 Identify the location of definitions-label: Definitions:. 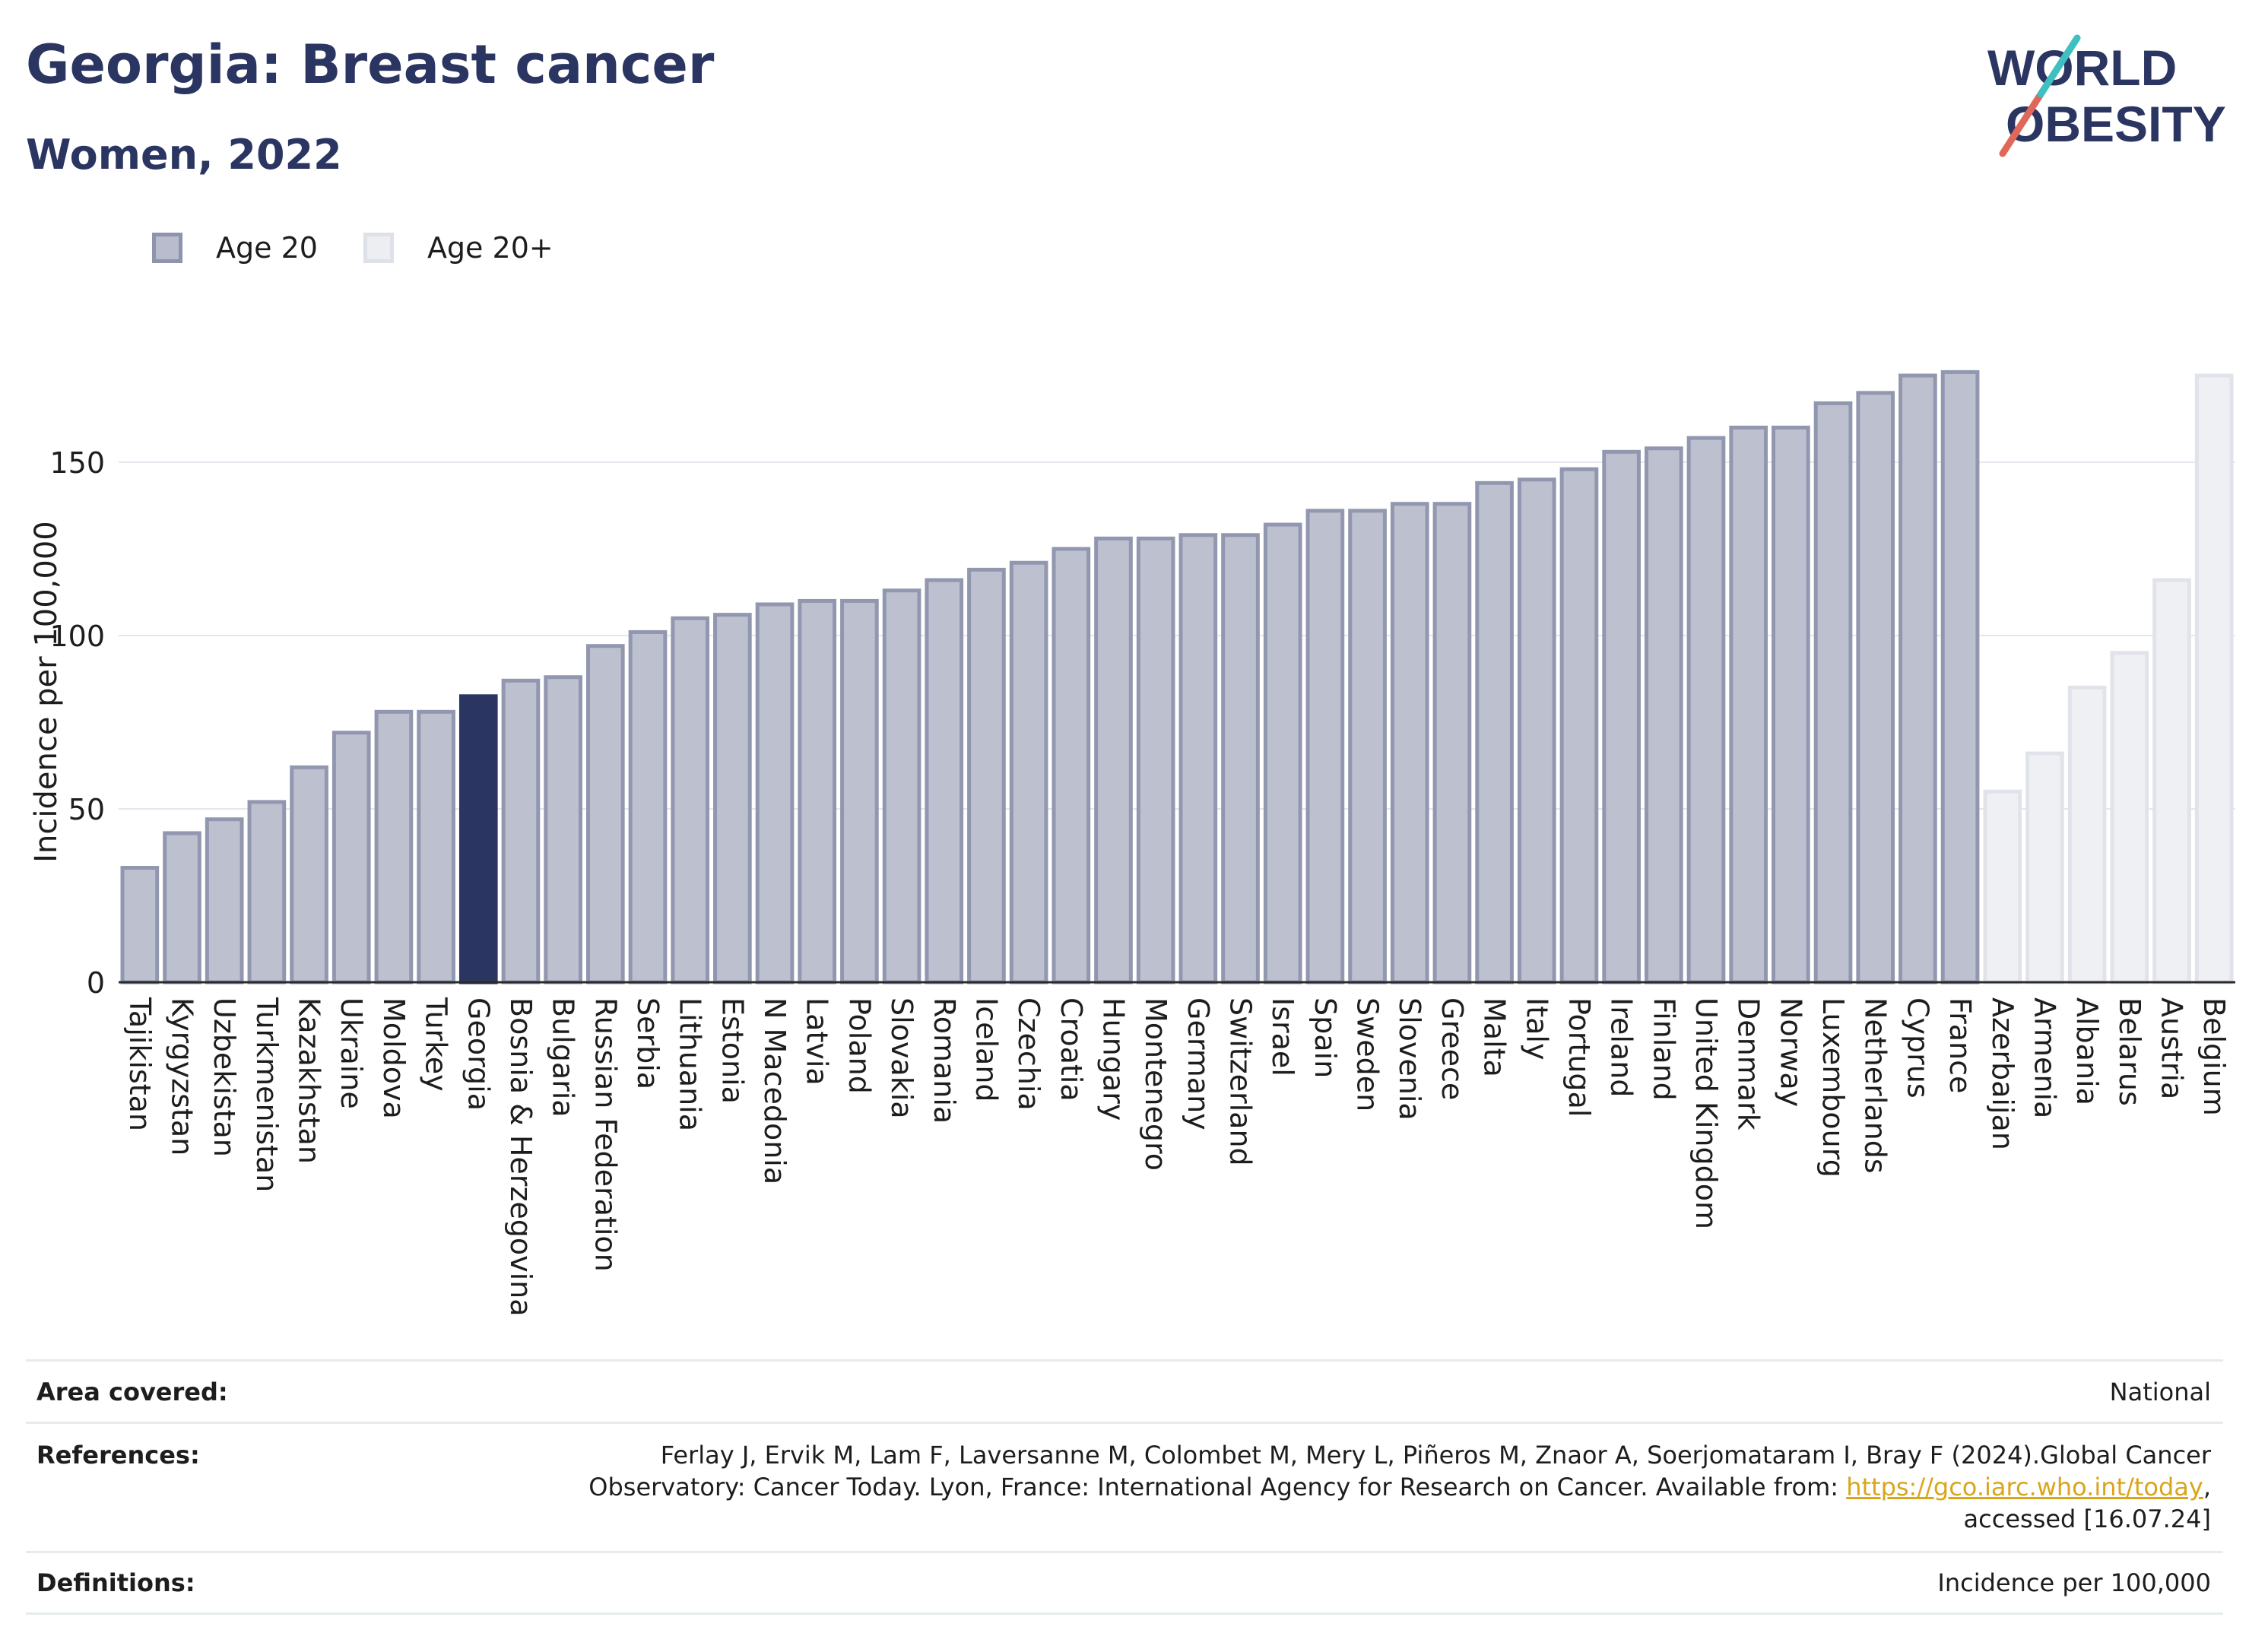
(115, 1582).